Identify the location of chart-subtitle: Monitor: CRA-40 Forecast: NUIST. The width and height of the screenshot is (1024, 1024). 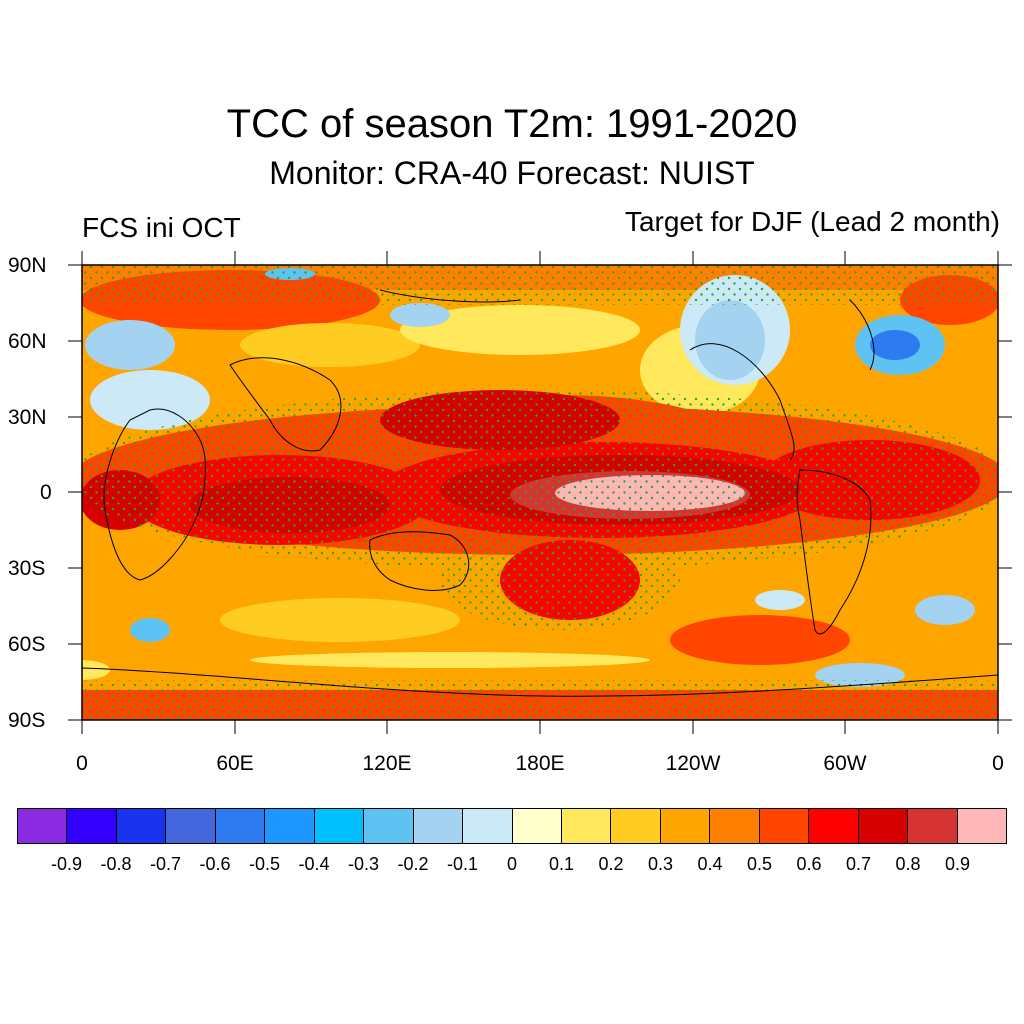
(512, 173).